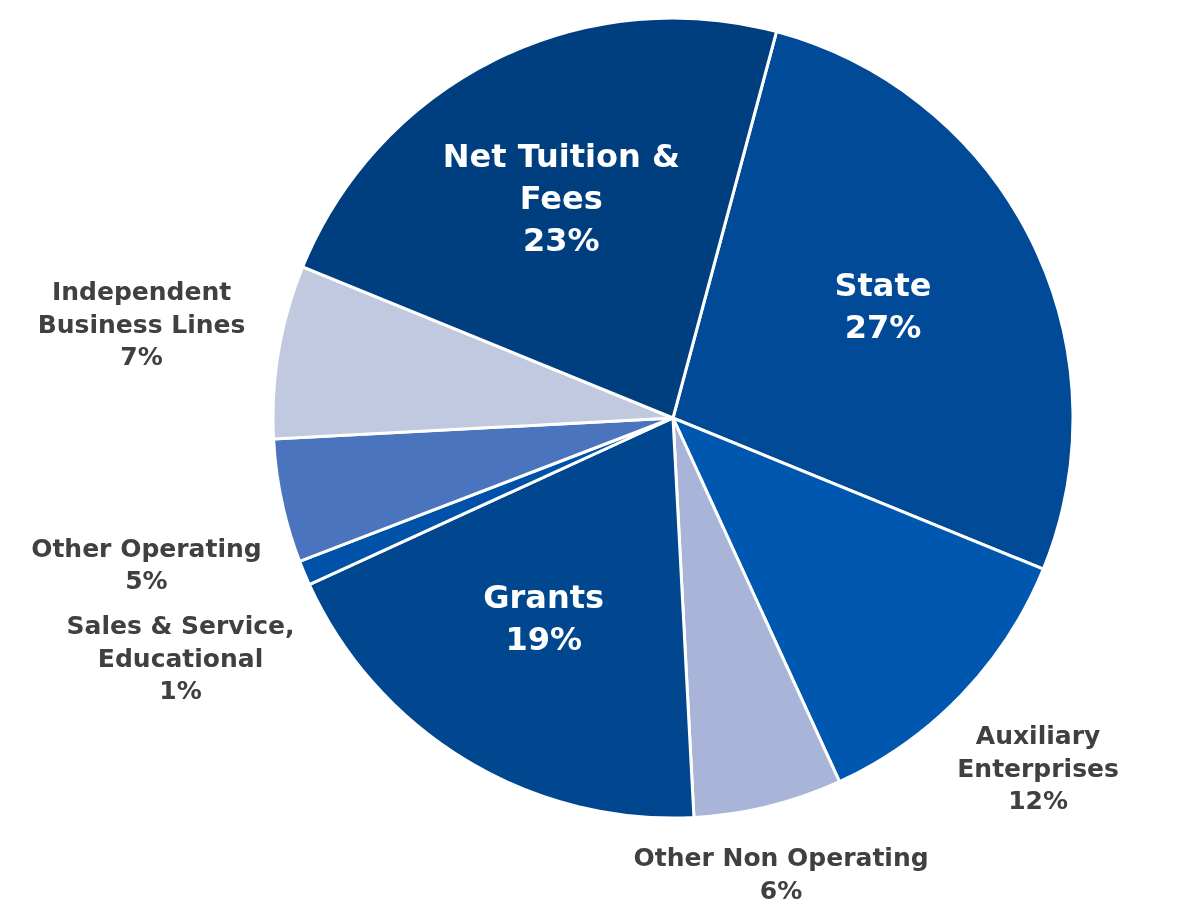  Describe the element at coordinates (146, 580) in the screenshot. I see `data-label: 5%` at that location.